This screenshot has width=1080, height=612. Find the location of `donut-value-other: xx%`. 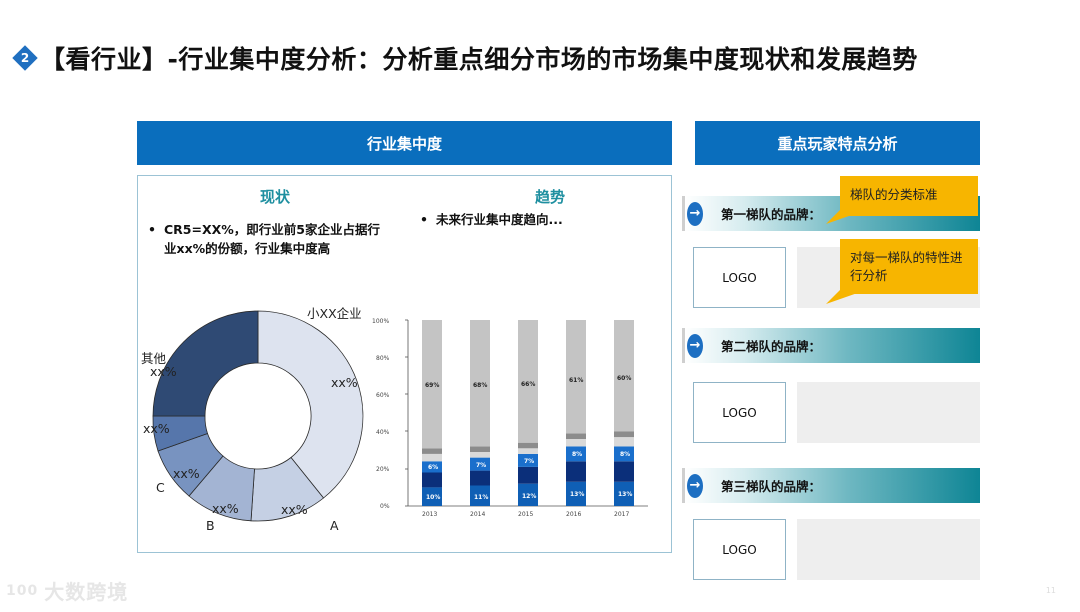

donut-value-other: xx% is located at coordinates (163, 371).